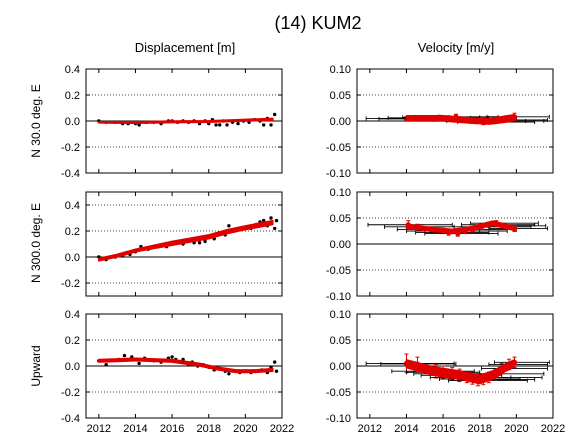  I want to click on panel-displacement-1: -0.4 -0.2 0.0 0.2 0.4, so click(172, 122).